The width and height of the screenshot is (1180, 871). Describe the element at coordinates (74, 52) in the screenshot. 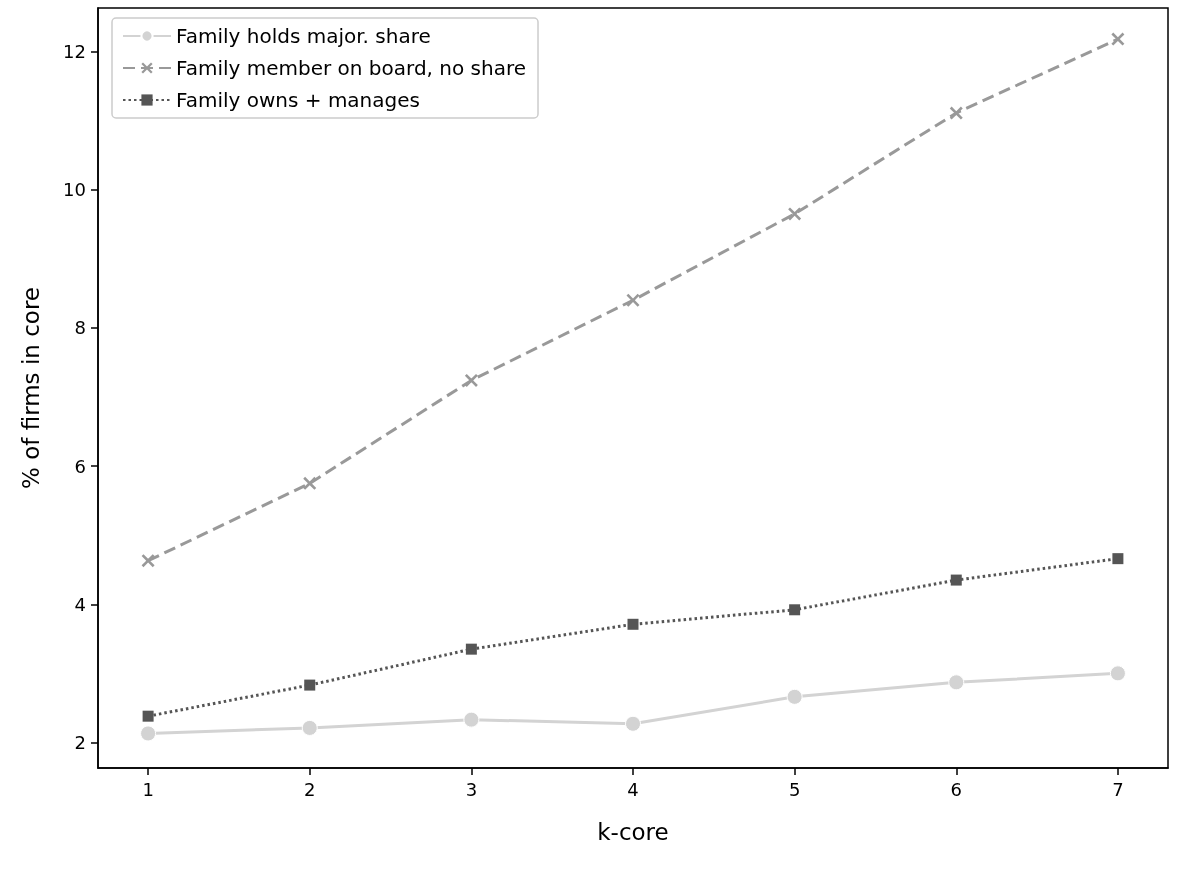

I see `y-tick-label: 12` at that location.